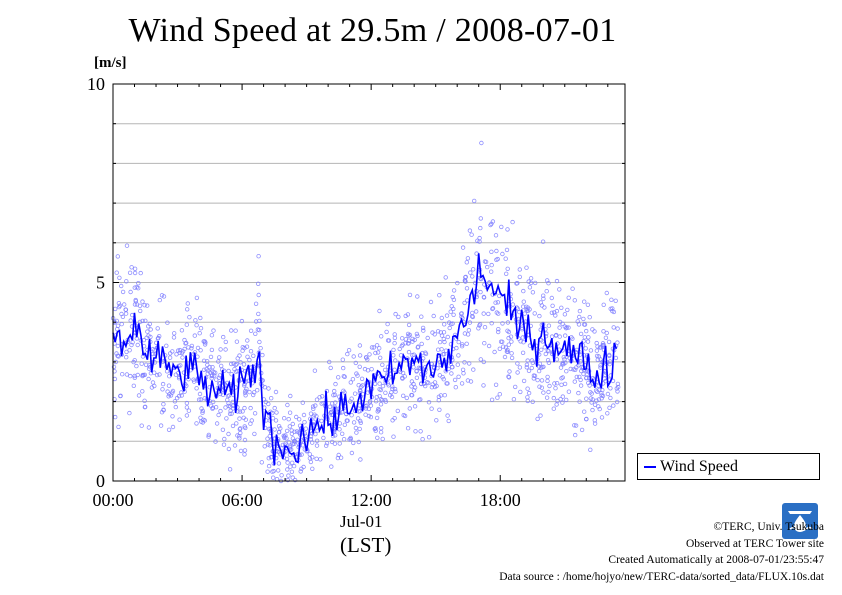 The height and width of the screenshot is (595, 842). I want to click on x-axis-date: Jul-01, so click(361, 521).